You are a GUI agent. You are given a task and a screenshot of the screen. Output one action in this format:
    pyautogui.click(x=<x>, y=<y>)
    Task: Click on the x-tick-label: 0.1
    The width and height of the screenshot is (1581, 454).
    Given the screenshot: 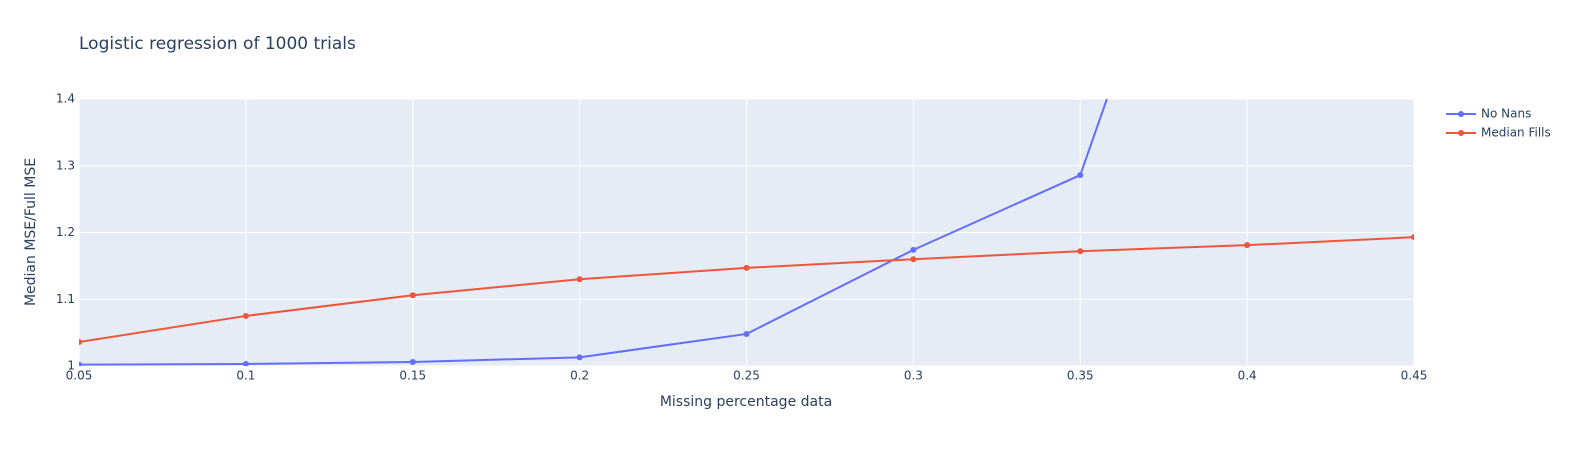 What is the action you would take?
    pyautogui.click(x=245, y=376)
    